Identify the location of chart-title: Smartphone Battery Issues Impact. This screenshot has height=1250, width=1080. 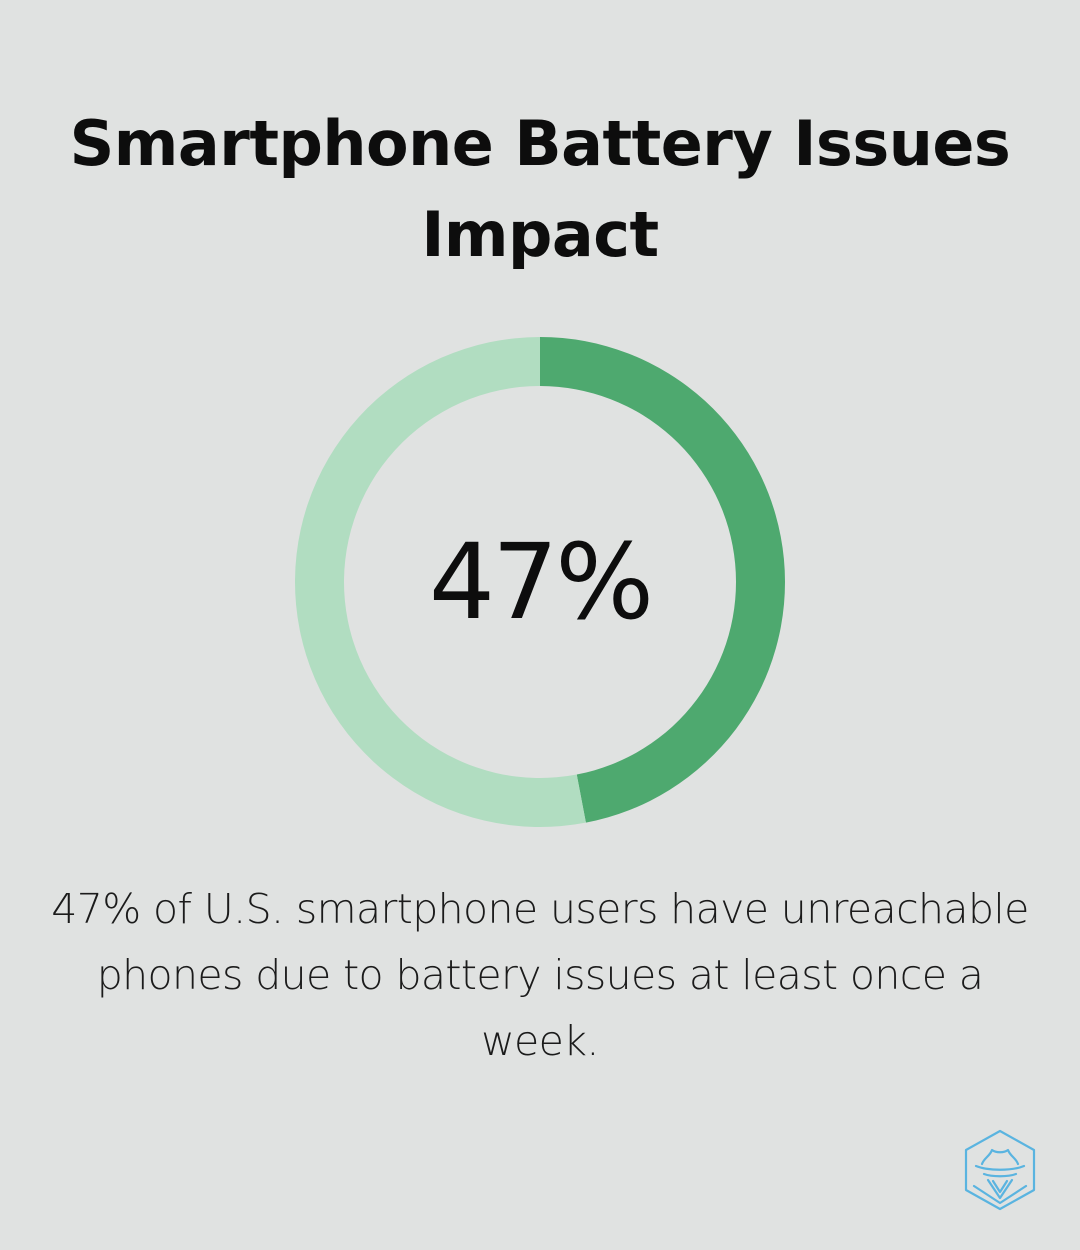
(540, 189).